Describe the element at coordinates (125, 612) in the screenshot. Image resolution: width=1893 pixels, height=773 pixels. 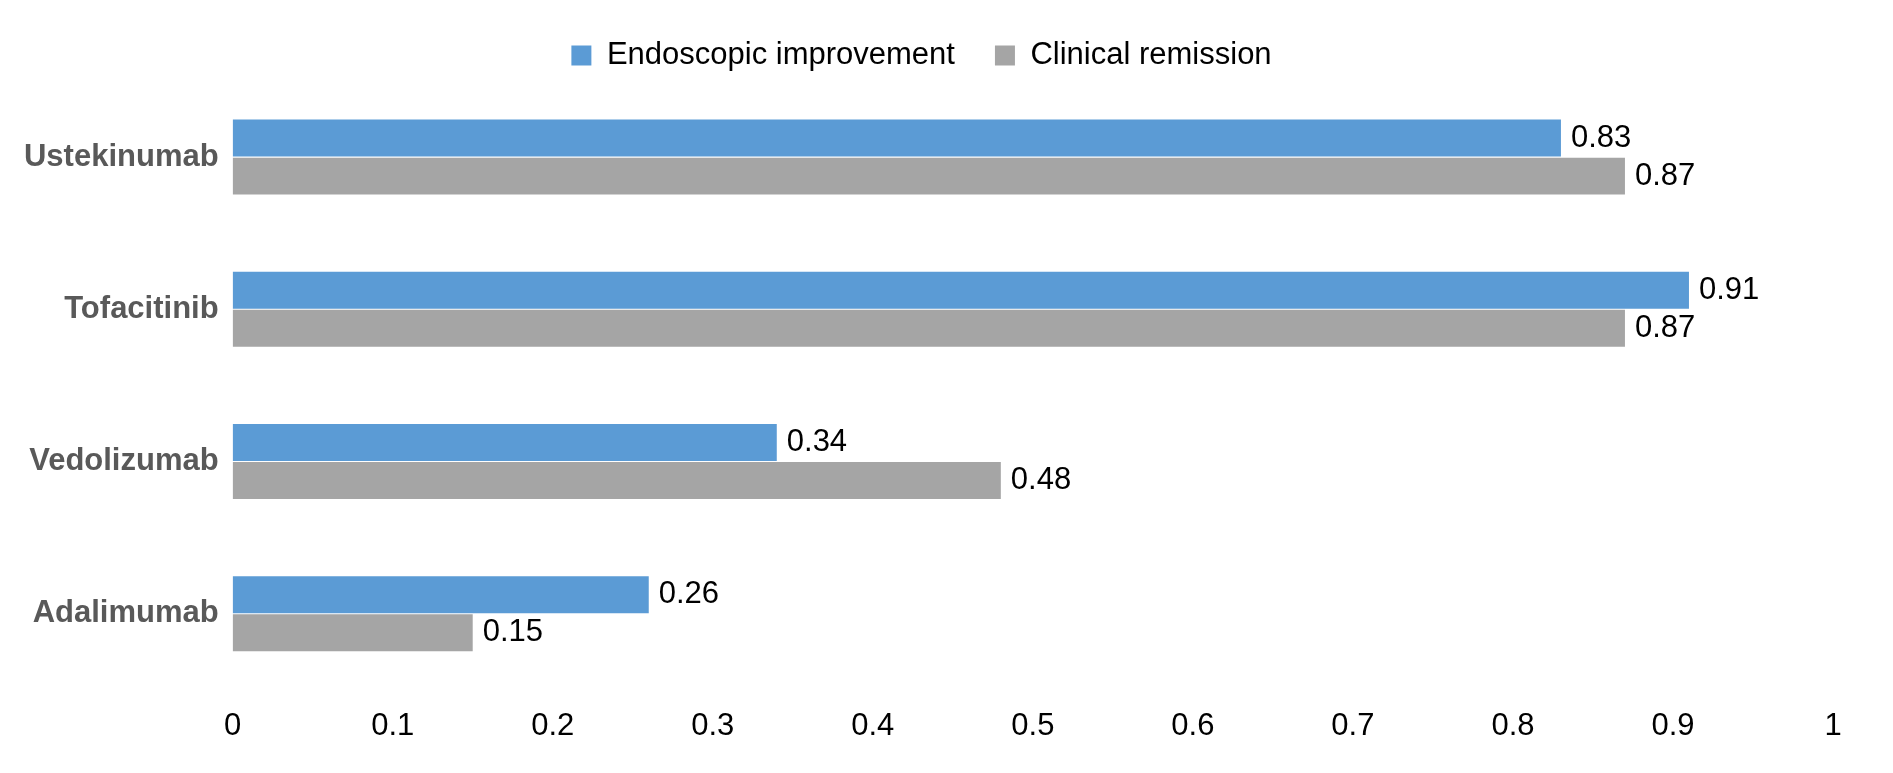
I see `y-tick-label: Adalimumab` at that location.